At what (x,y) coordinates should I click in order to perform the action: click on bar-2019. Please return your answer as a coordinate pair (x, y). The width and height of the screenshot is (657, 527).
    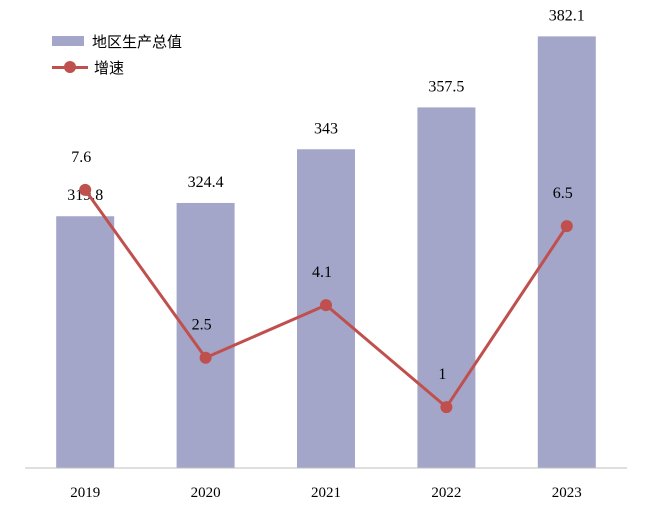
    Looking at the image, I should click on (85, 342).